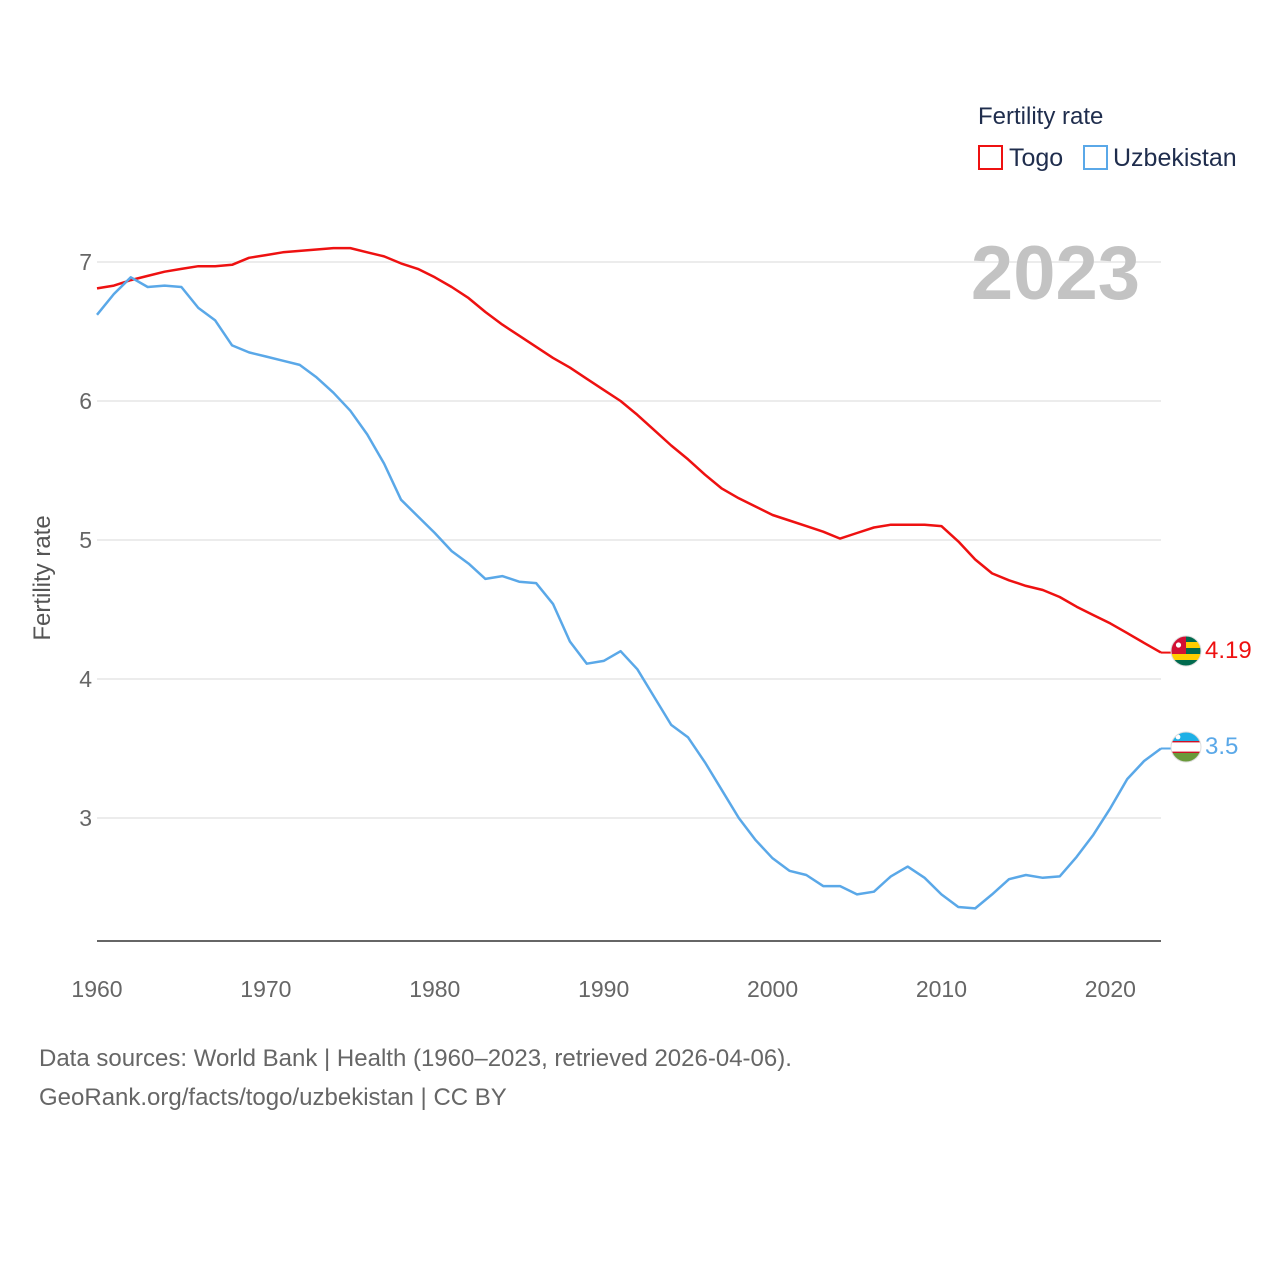 The width and height of the screenshot is (1280, 1280). Describe the element at coordinates (85, 401) in the screenshot. I see `y-tick-label: 6` at that location.